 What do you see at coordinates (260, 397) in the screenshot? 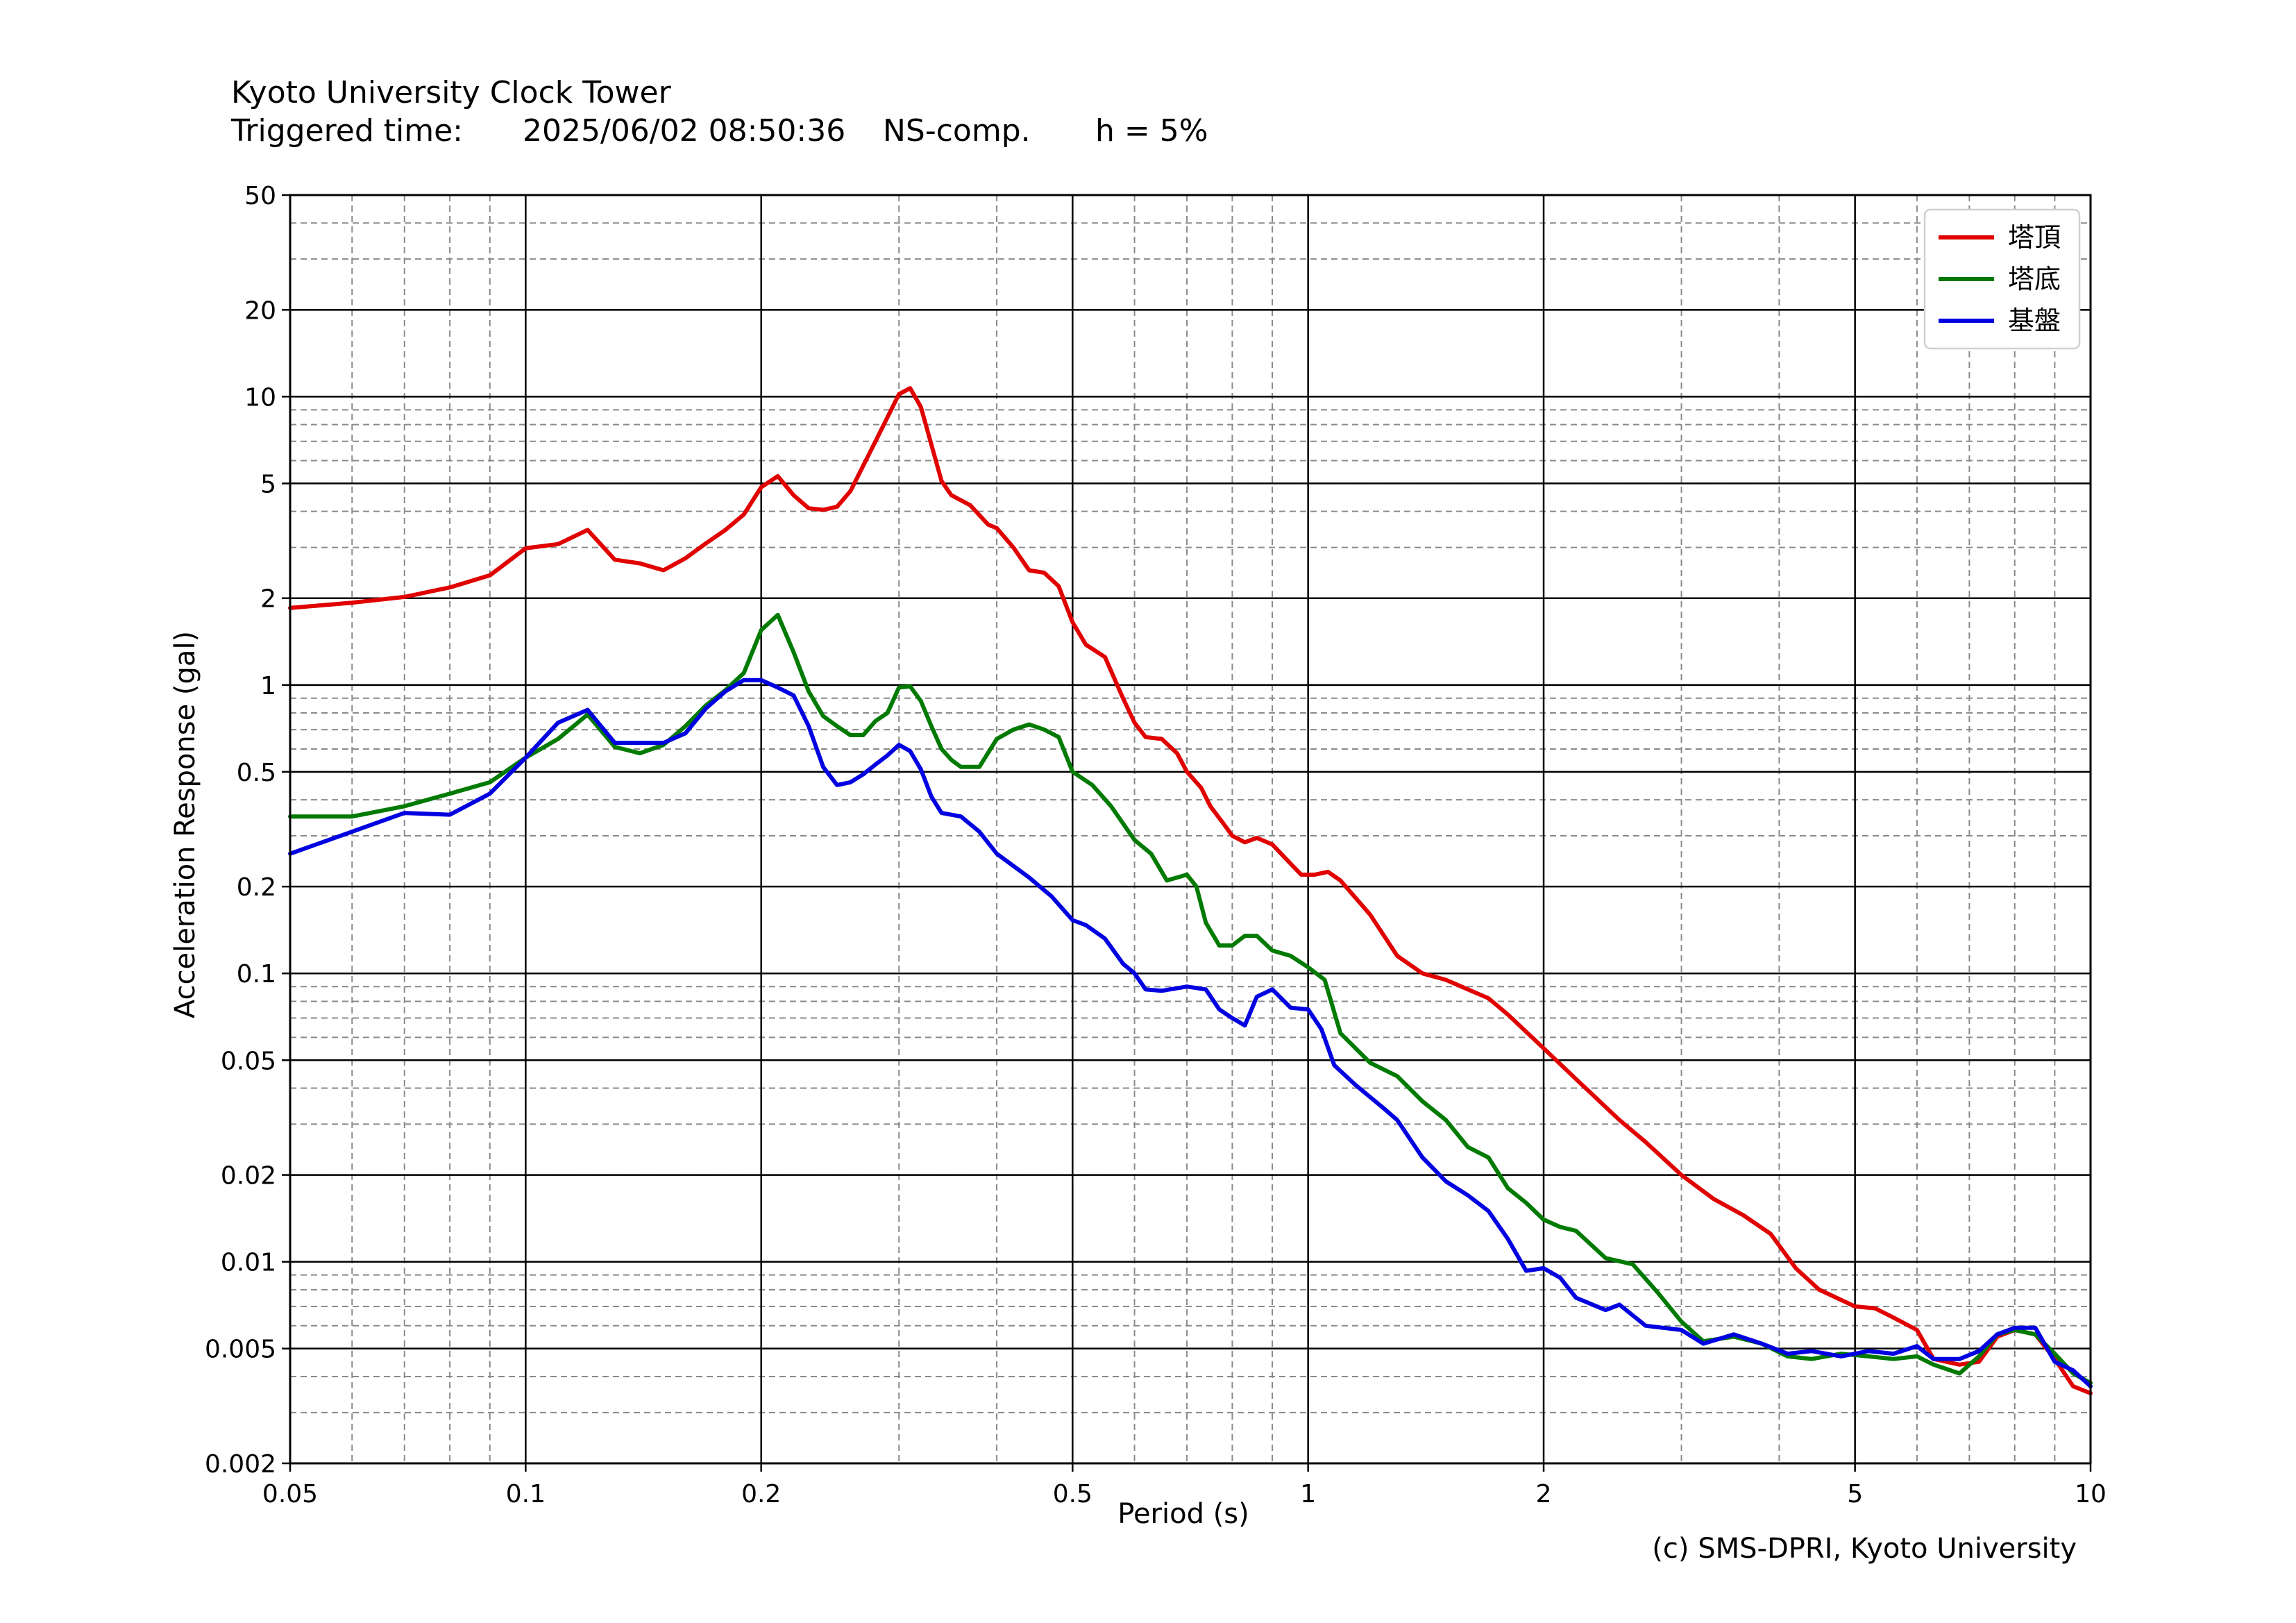
I see `y-tick-label: 10` at bounding box center [260, 397].